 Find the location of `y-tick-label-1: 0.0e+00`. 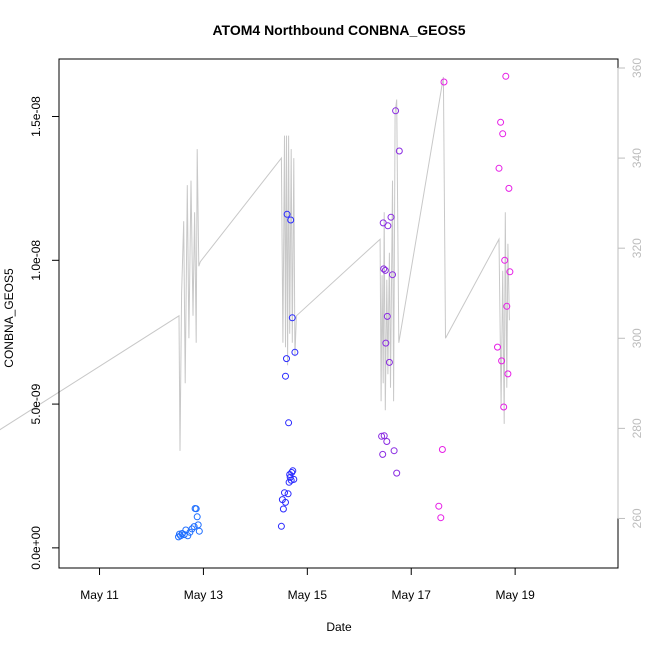

y-tick-label-1: 0.0e+00 is located at coordinates (36, 548).